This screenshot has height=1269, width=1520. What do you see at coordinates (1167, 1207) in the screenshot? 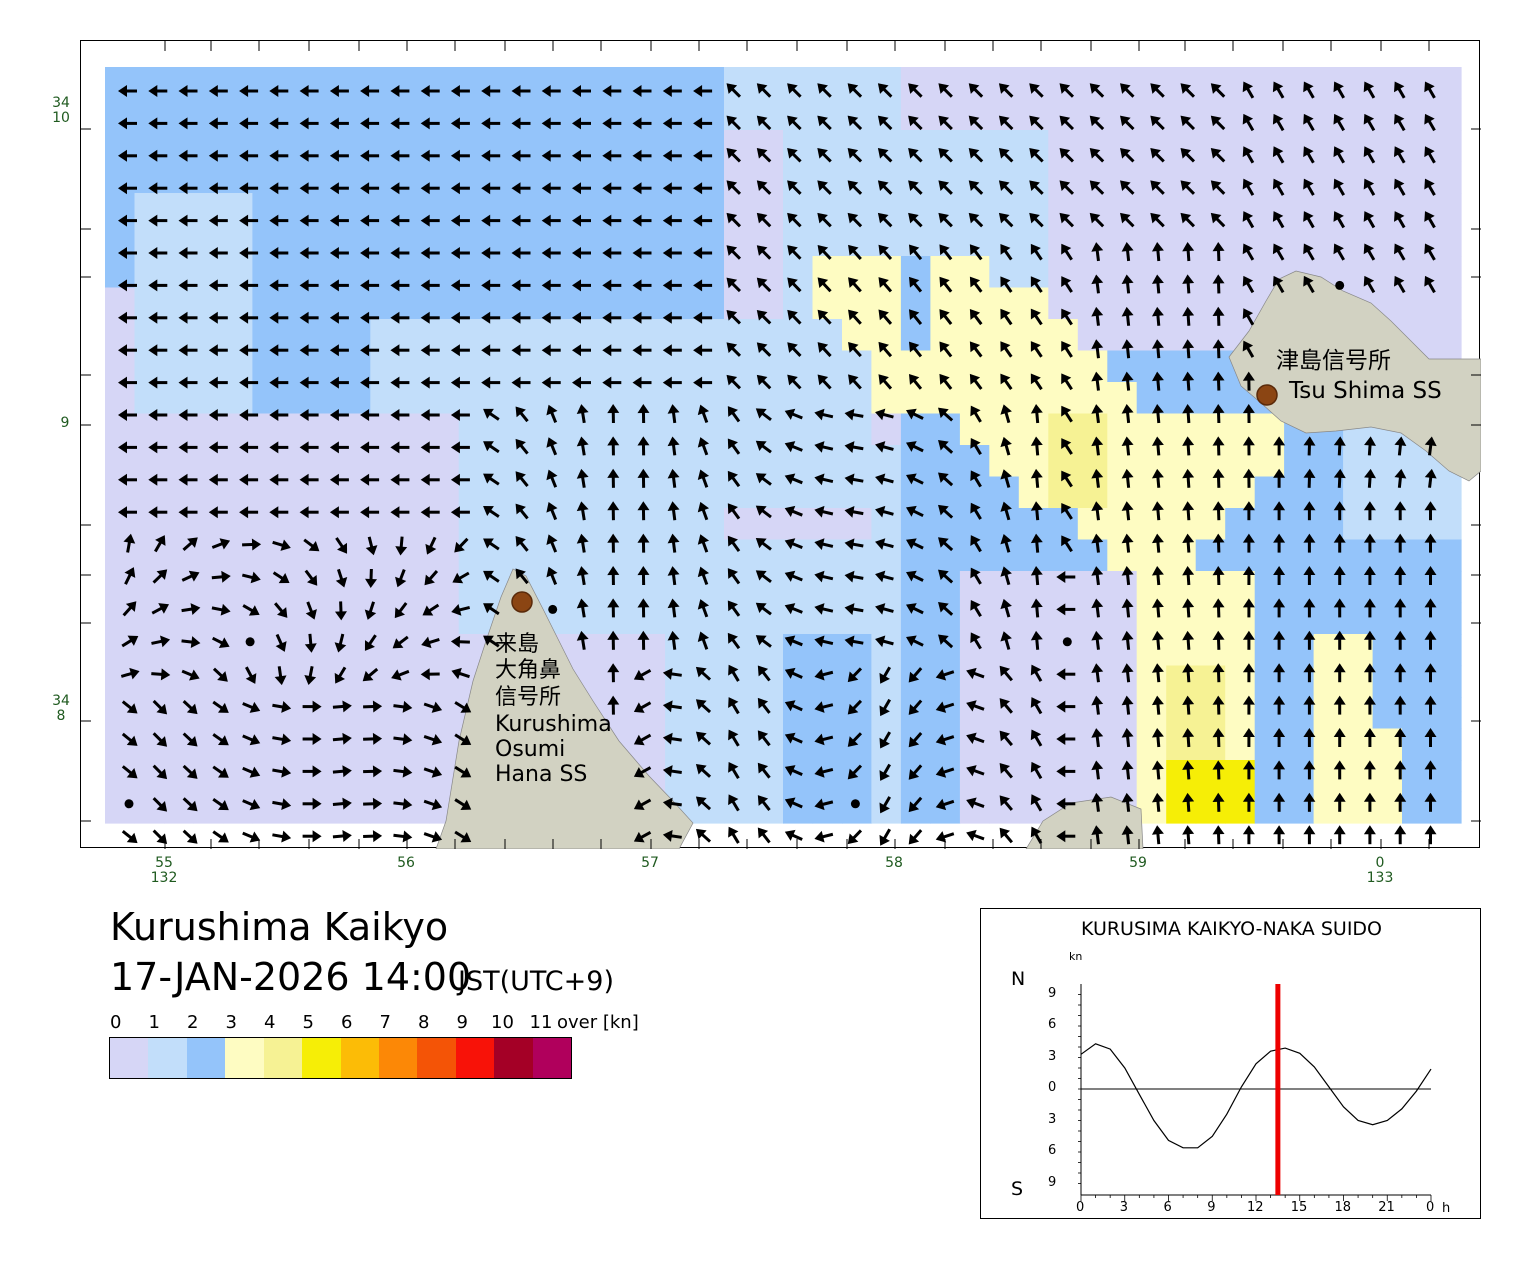
I see `tide-x-tick-label: 6` at bounding box center [1167, 1207].